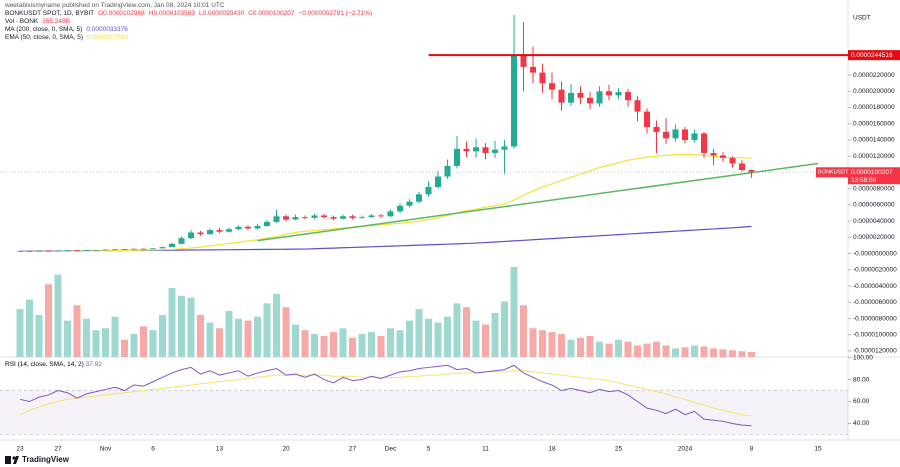 The width and height of the screenshot is (900, 467). What do you see at coordinates (752, 449) in the screenshot?
I see `x-tick-label: 8` at bounding box center [752, 449].